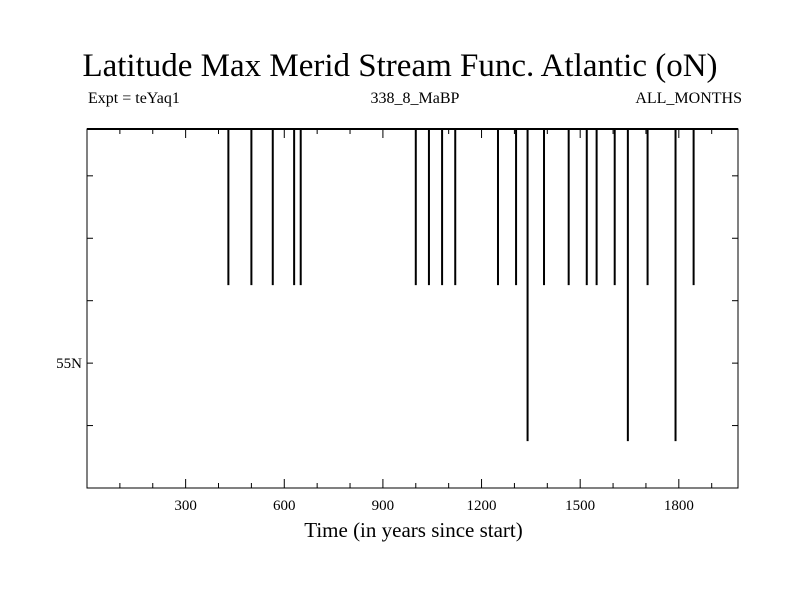  What do you see at coordinates (580, 506) in the screenshot?
I see `x-tick-label: 1500` at bounding box center [580, 506].